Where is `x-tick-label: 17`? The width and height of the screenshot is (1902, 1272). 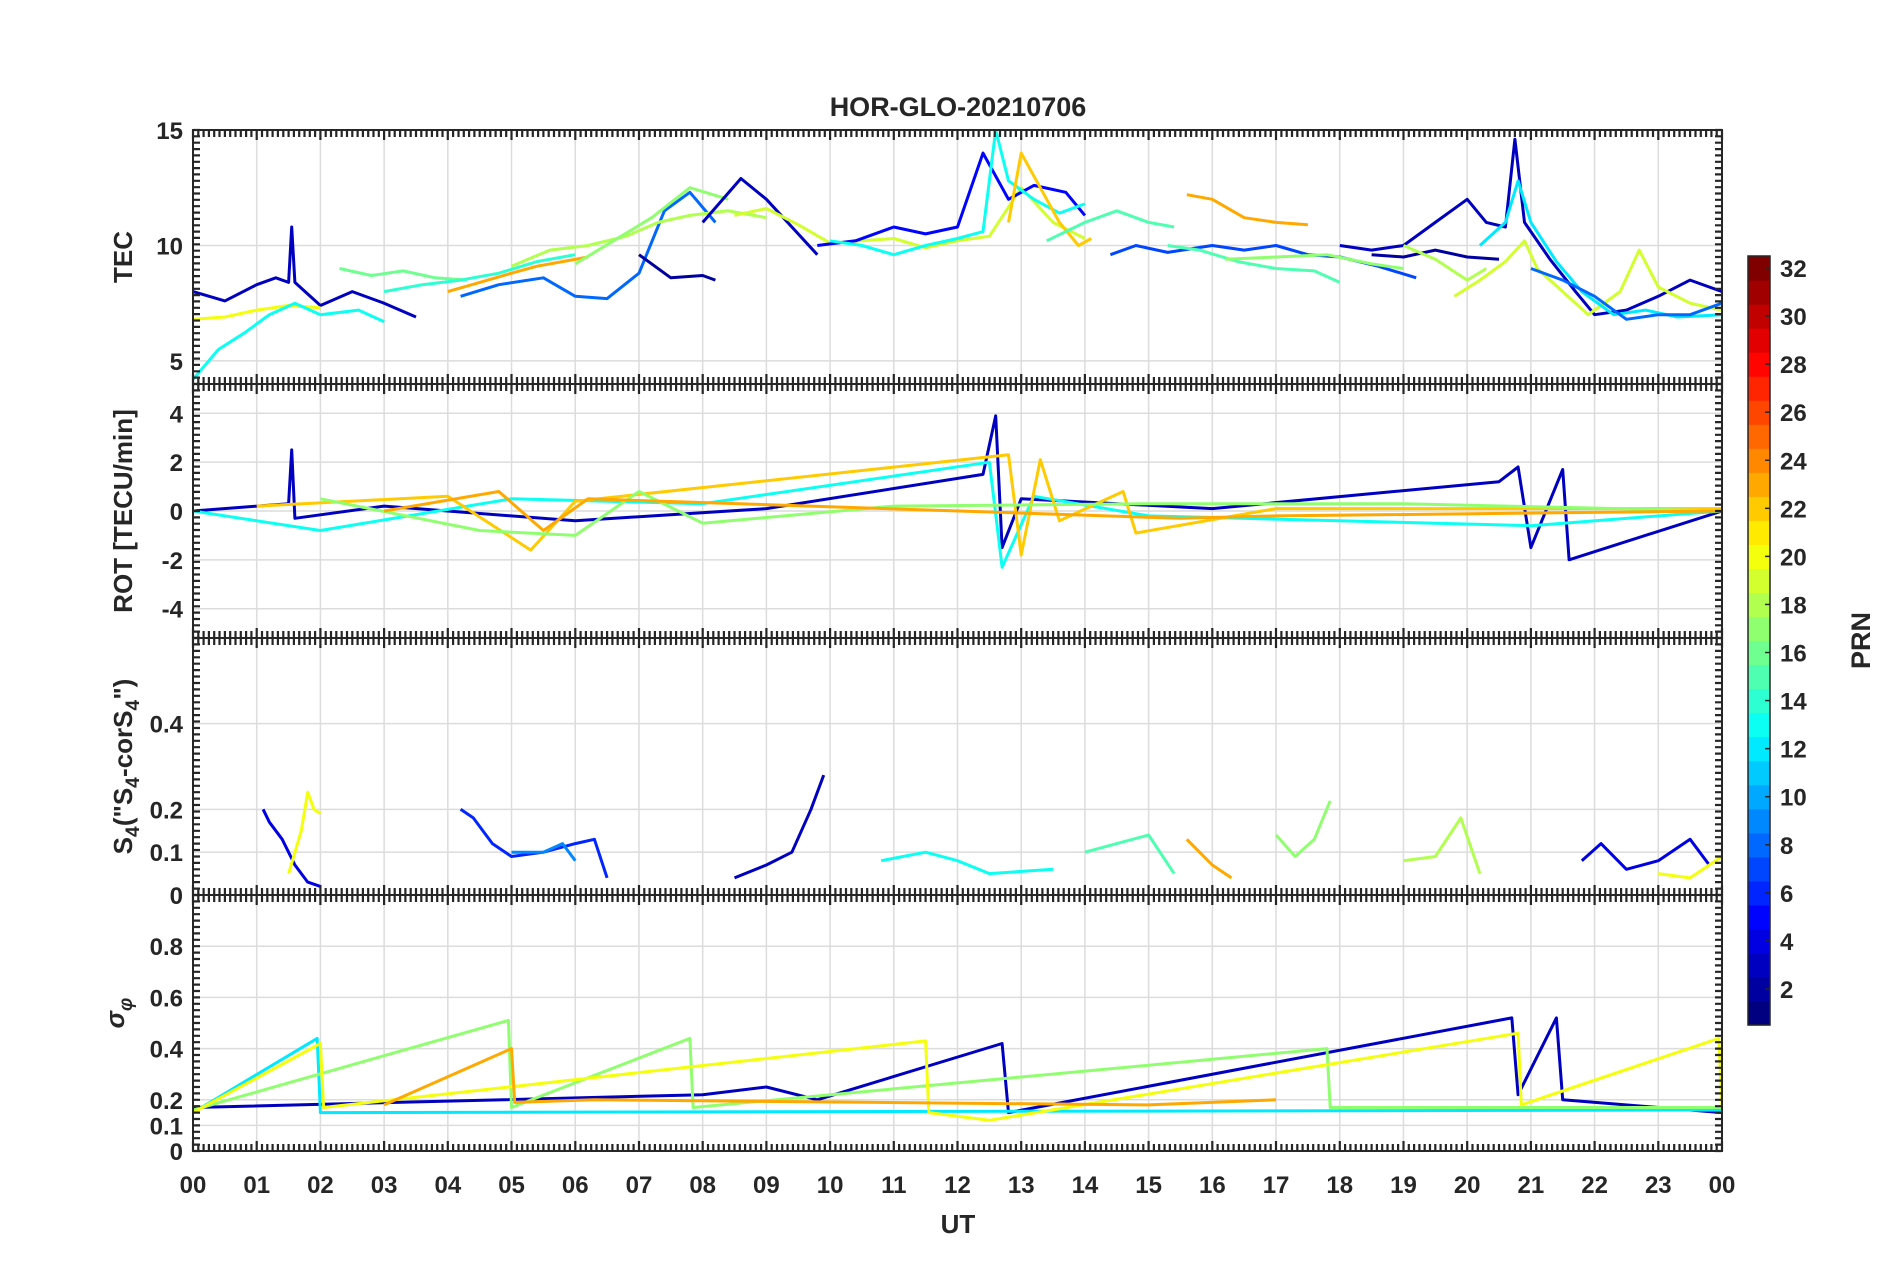
x-tick-label: 17 is located at coordinates (1276, 1185).